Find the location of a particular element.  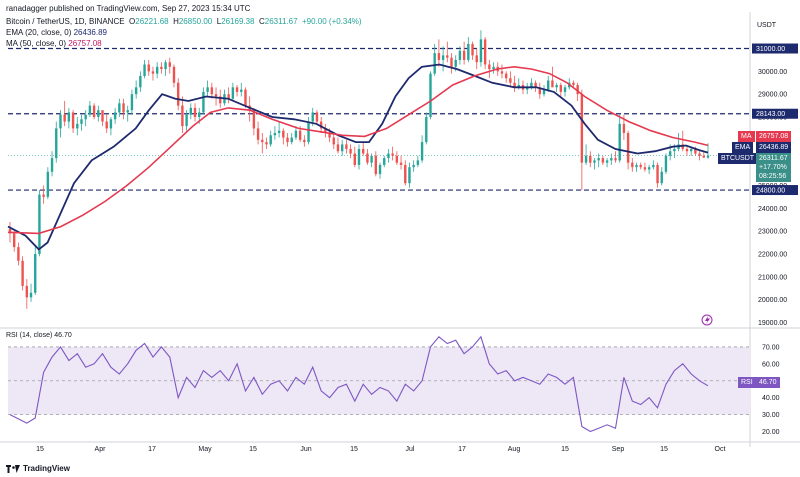

currency-label: USDT is located at coordinates (767, 25).